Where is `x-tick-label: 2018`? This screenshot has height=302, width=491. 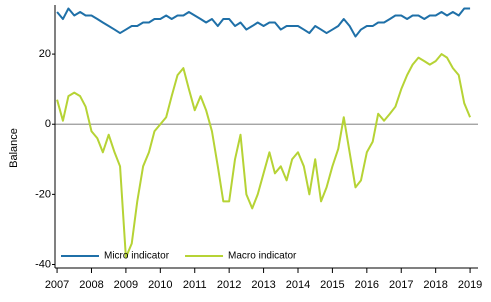 x-tick-label: 2018 is located at coordinates (435, 285).